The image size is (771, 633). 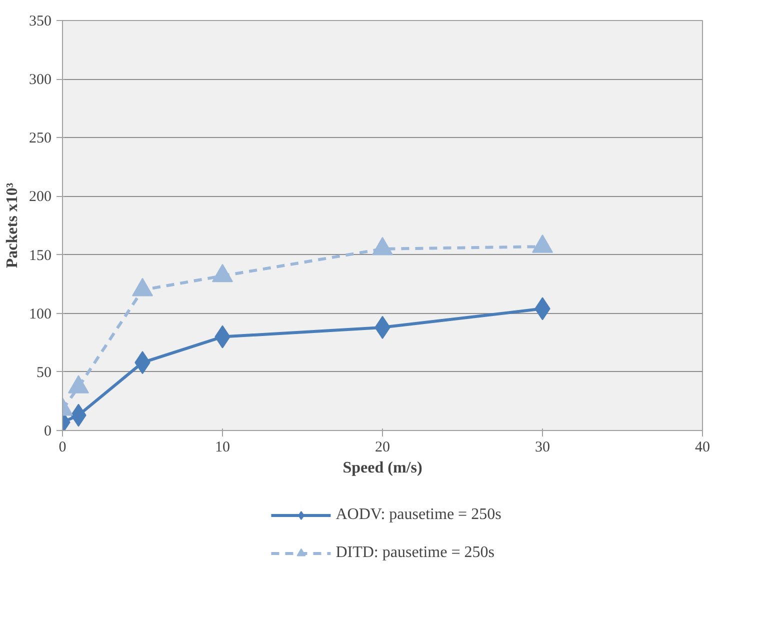 I want to click on y-tick-label: 200, so click(x=40, y=197).